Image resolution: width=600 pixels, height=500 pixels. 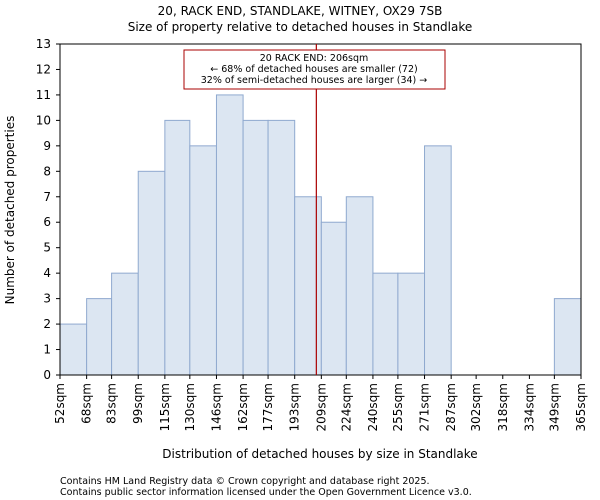 What do you see at coordinates (151, 273) in the screenshot?
I see `bar-99sqm` at bounding box center [151, 273].